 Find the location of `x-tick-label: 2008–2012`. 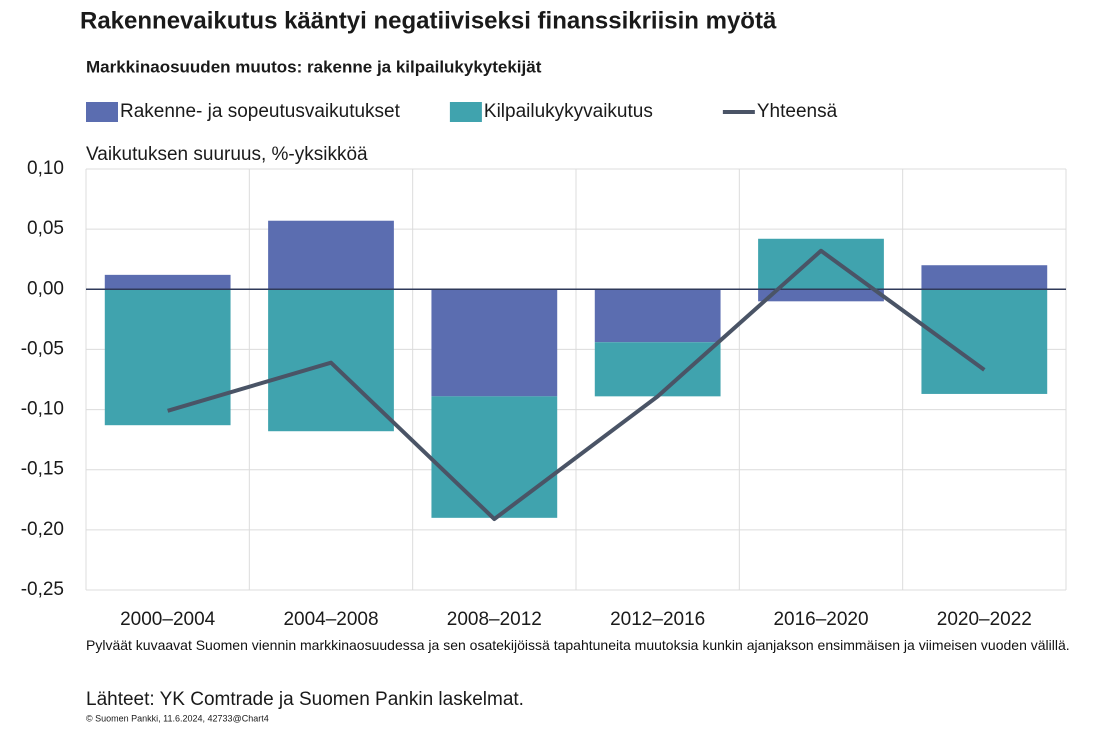

x-tick-label: 2008–2012 is located at coordinates (494, 619).